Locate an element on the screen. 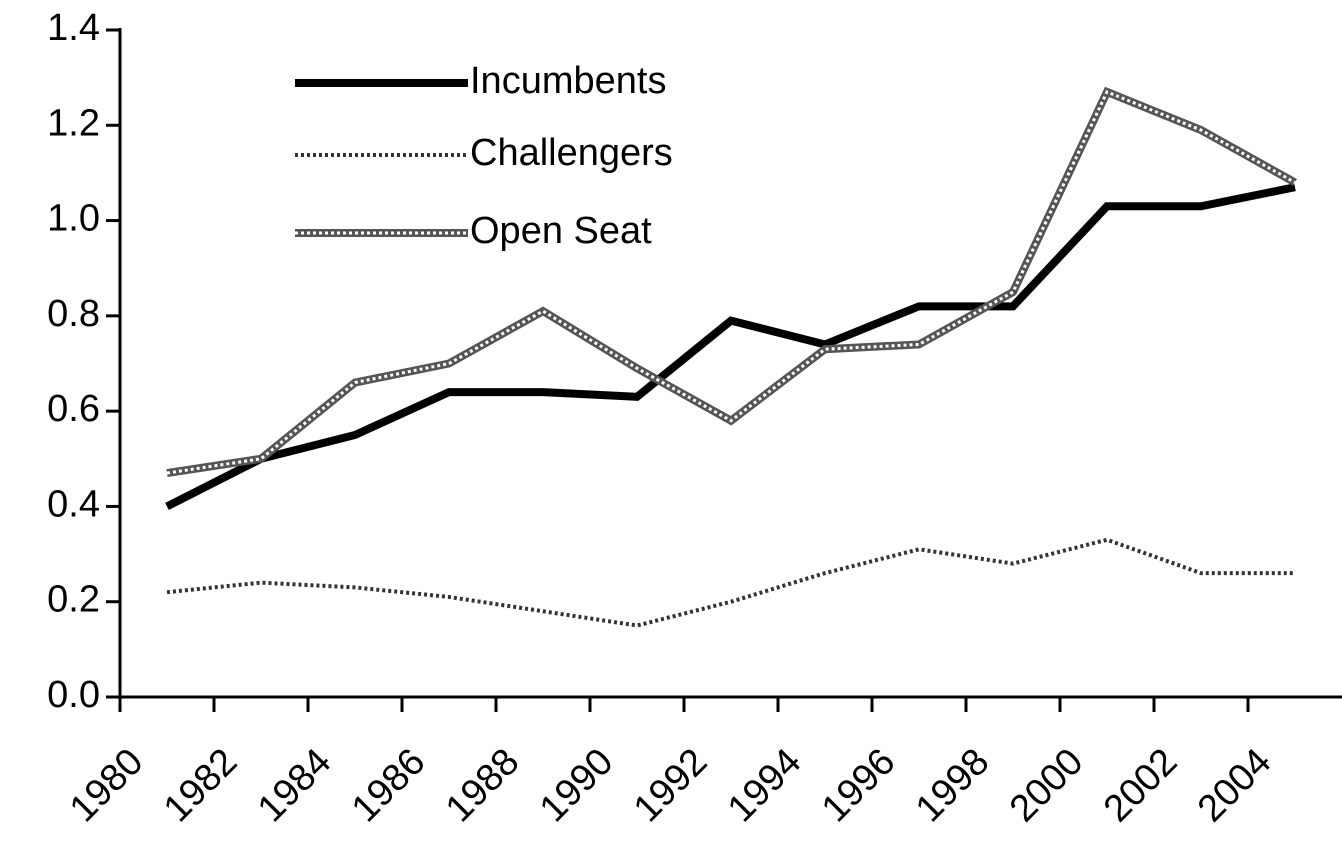  y-tick-label: 0.8 is located at coordinates (73, 314).